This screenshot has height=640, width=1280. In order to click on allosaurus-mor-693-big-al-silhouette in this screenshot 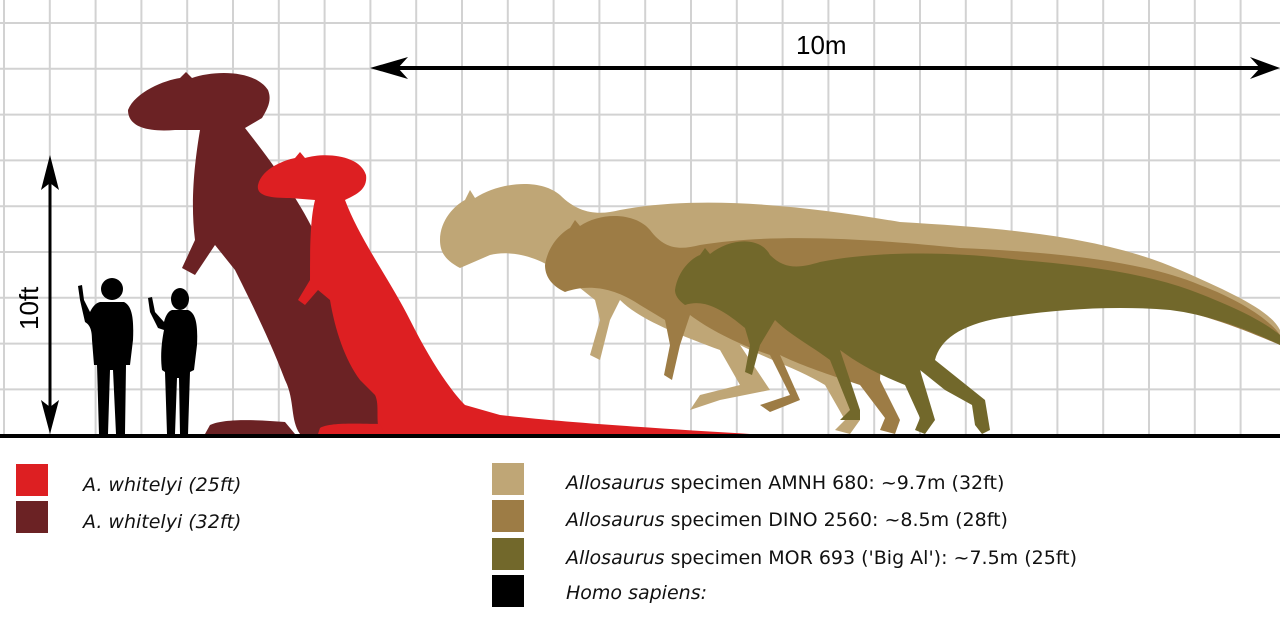, I will do `click(977, 337)`.